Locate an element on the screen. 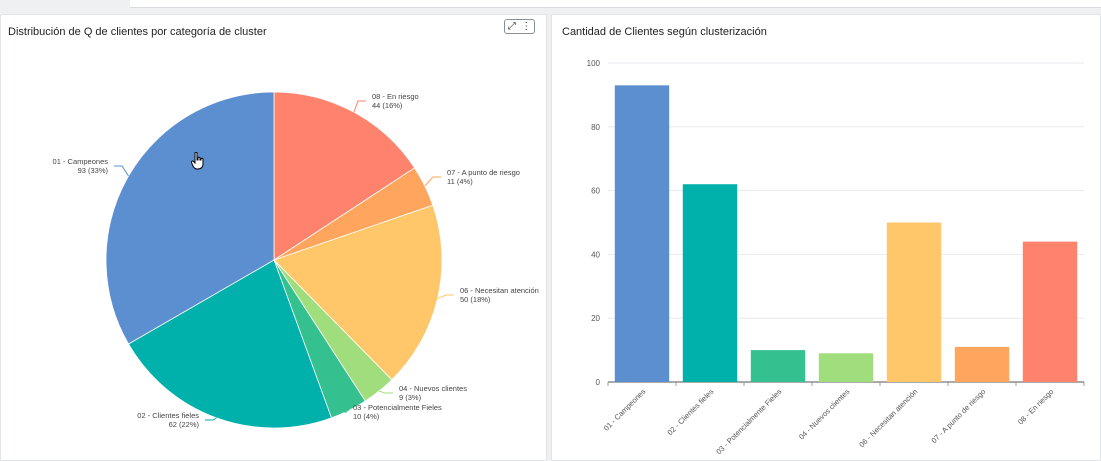  bar-08-en-riesgo is located at coordinates (1050, 311).